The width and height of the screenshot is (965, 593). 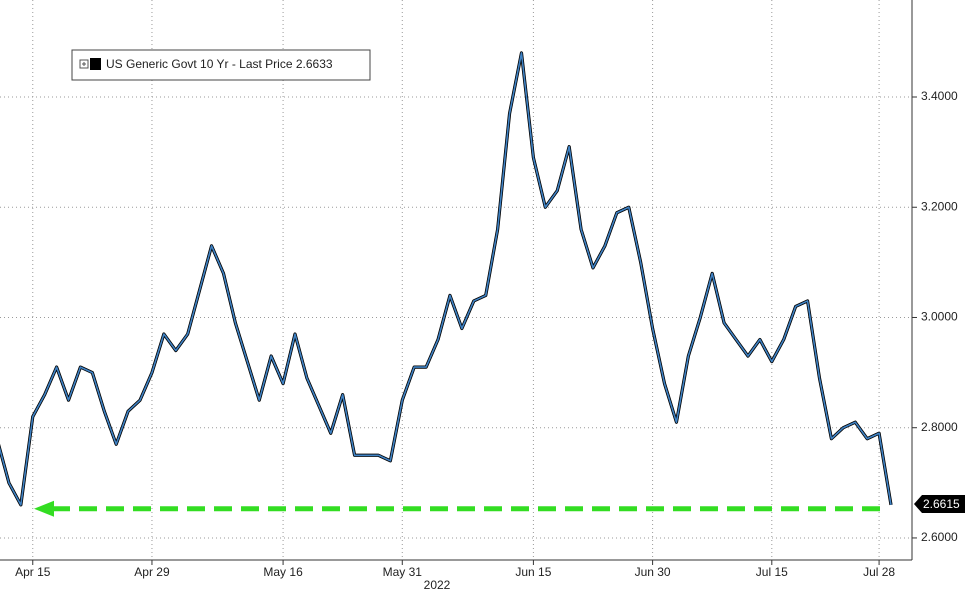 I want to click on y-tick-label: 3.4000, so click(x=939, y=96).